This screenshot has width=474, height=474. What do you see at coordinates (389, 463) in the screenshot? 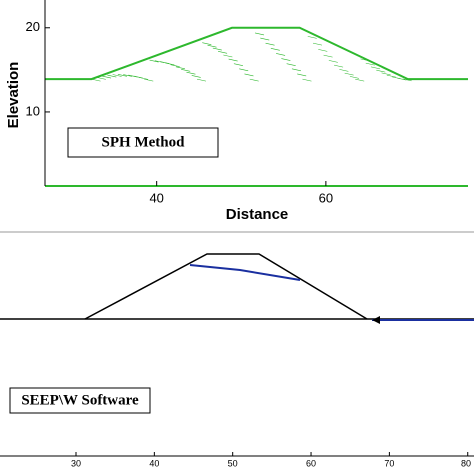
I see `x-tick-label: 70` at bounding box center [389, 463].